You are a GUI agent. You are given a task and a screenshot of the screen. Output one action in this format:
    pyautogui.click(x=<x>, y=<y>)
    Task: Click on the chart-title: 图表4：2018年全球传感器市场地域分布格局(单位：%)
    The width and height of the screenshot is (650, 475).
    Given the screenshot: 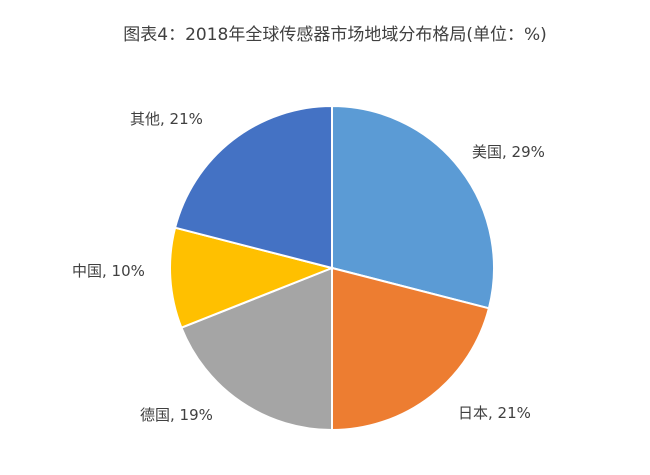 What is the action you would take?
    pyautogui.click(x=335, y=35)
    